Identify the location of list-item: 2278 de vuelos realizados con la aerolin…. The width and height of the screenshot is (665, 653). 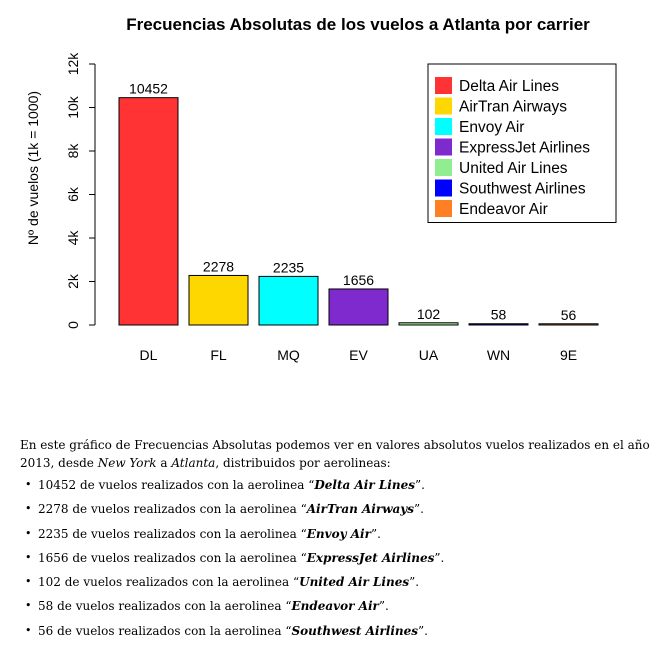
(342, 512).